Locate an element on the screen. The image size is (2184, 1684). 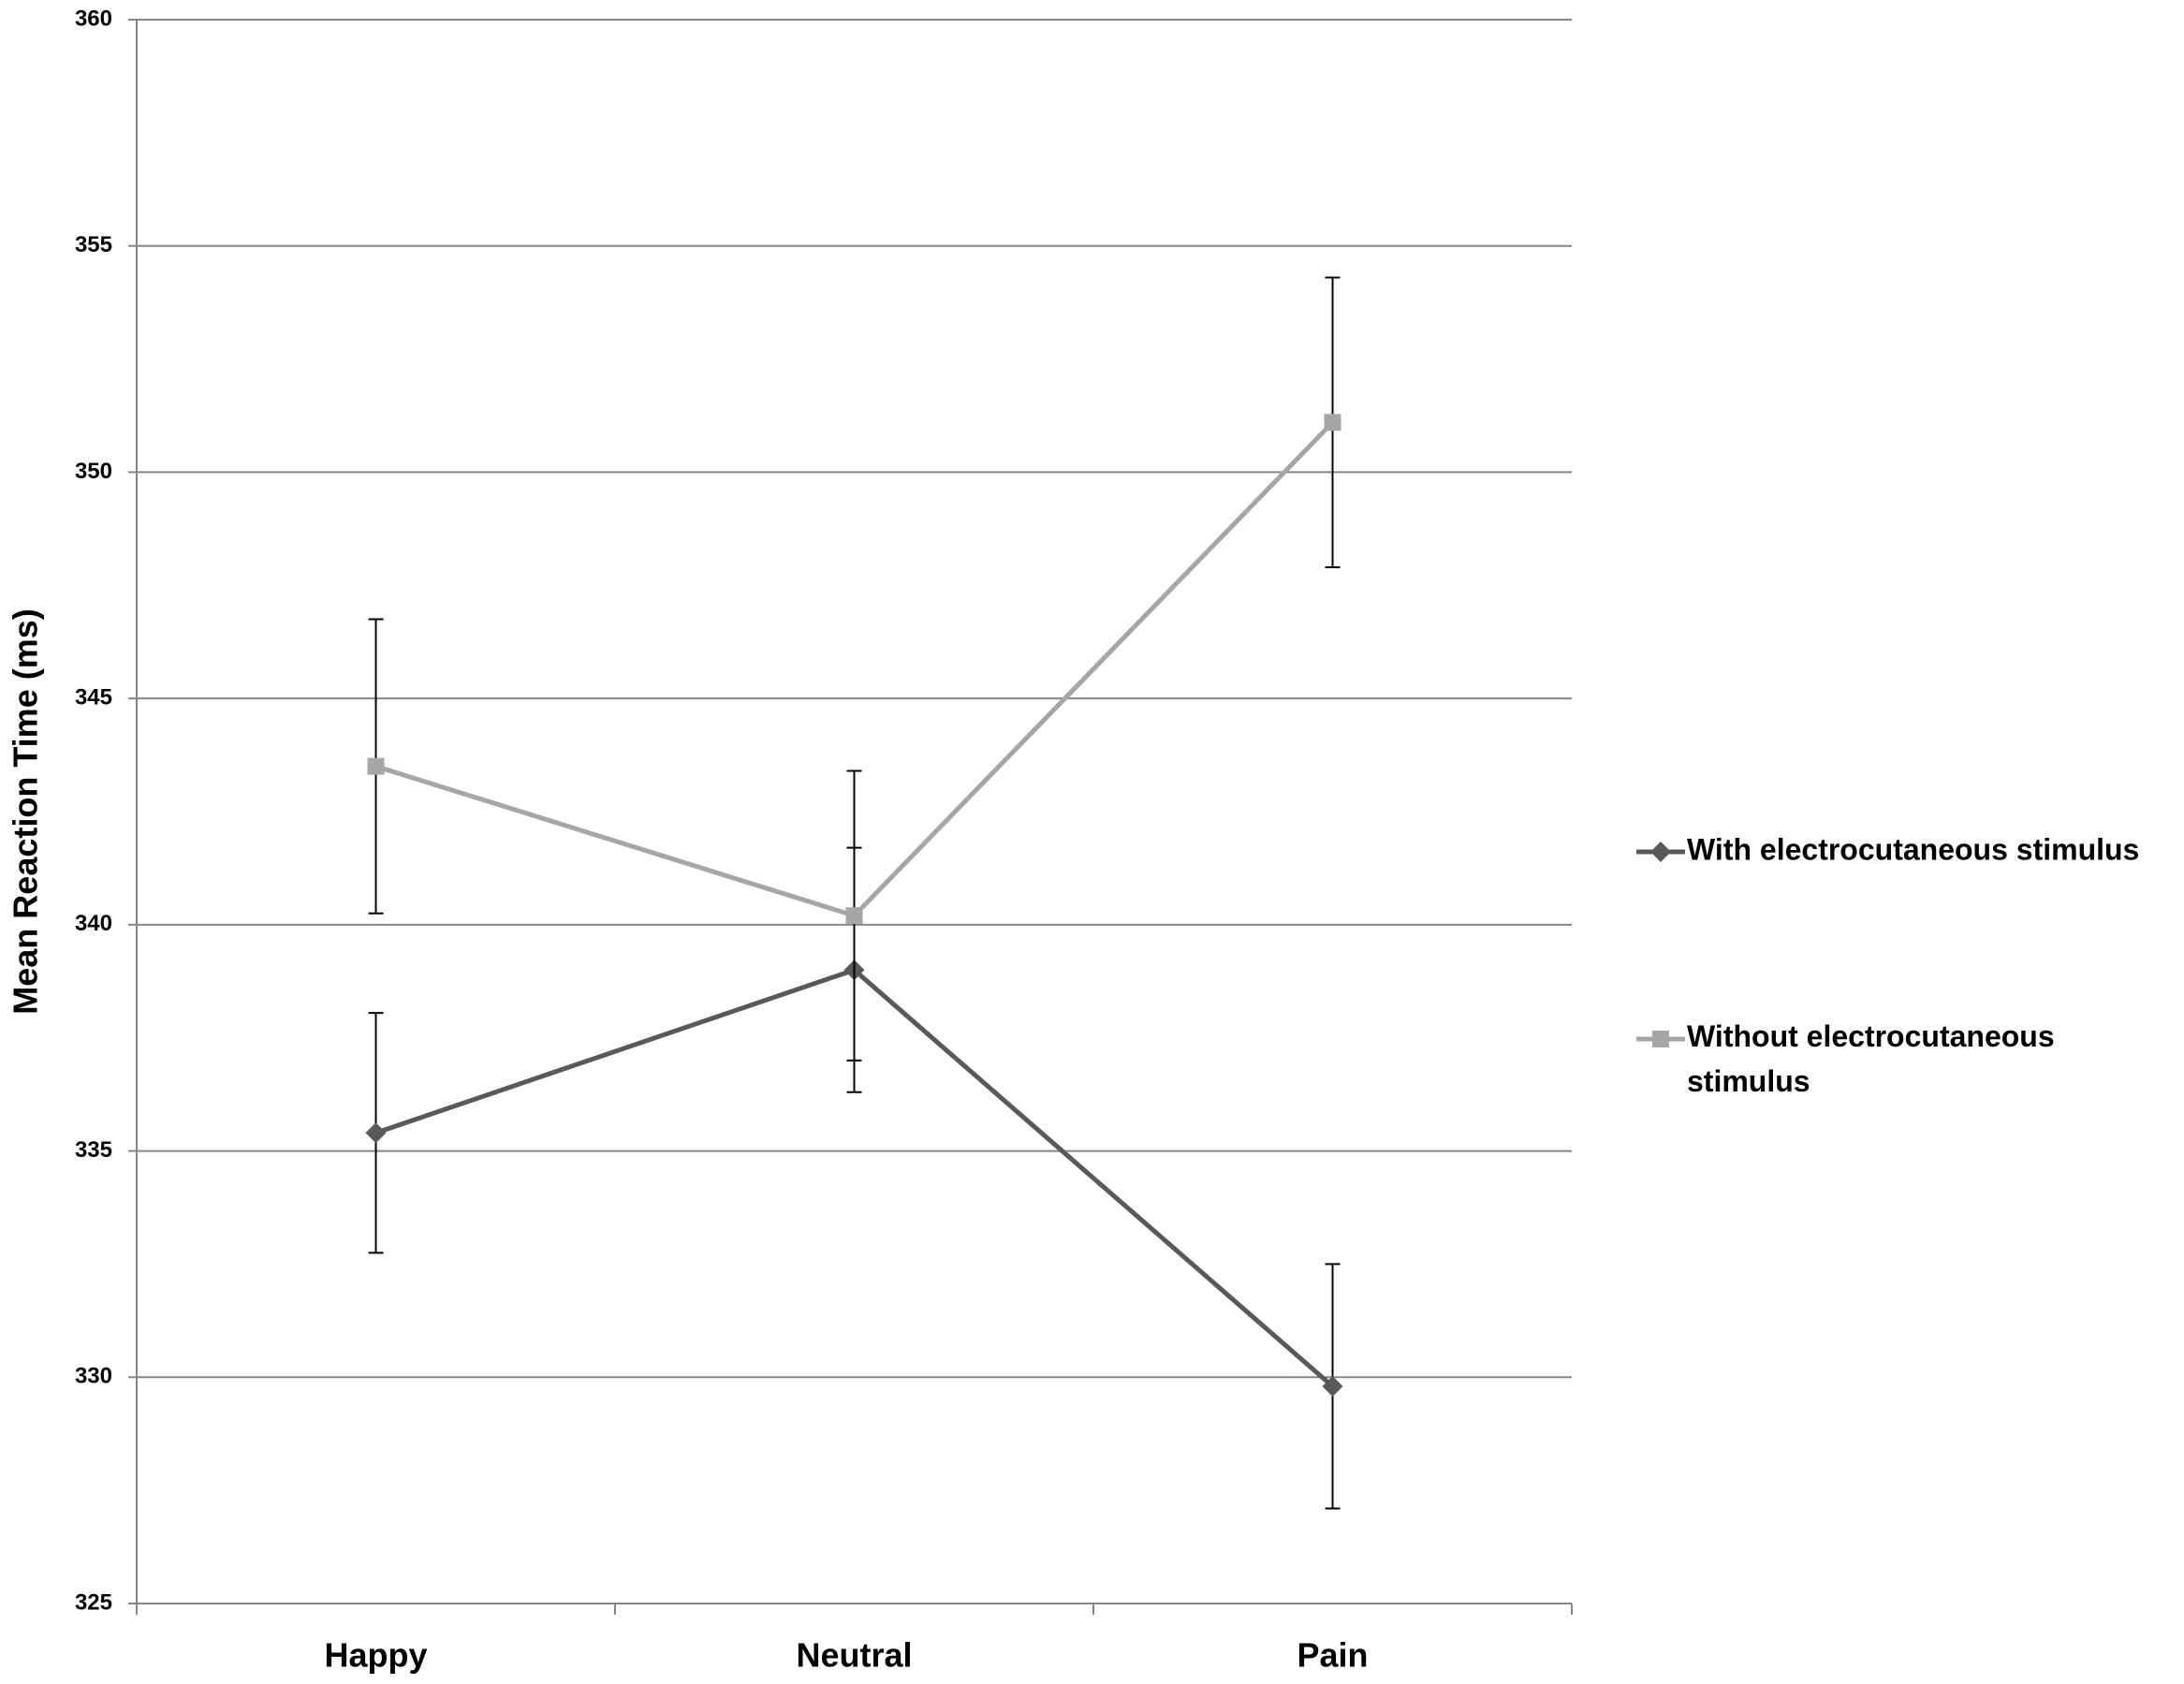
y-axis-title: Mean Reaction Time (ms) is located at coordinates (26, 811).